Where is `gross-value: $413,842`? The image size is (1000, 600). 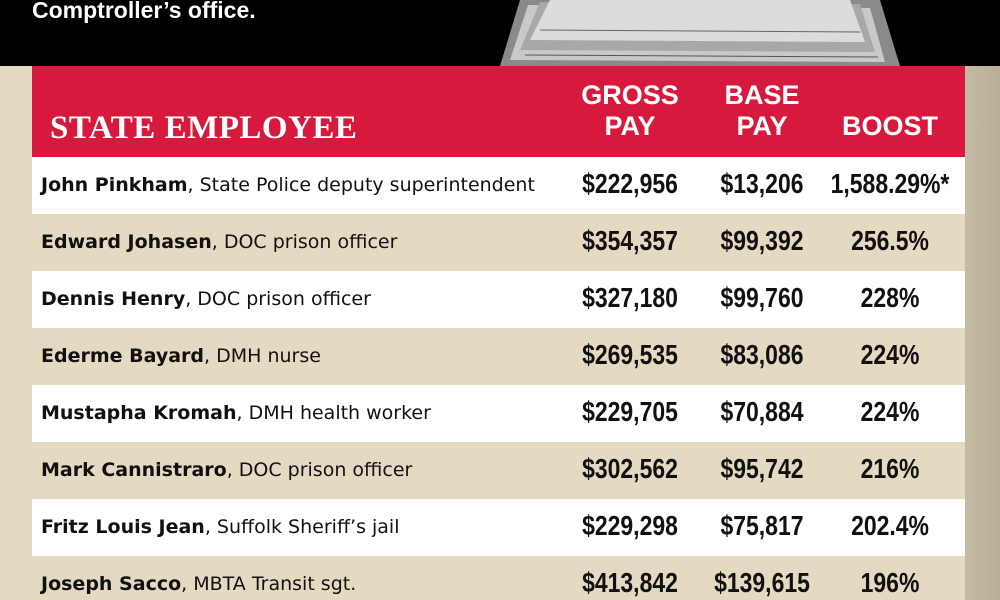
gross-value: $413,842 is located at coordinates (630, 582).